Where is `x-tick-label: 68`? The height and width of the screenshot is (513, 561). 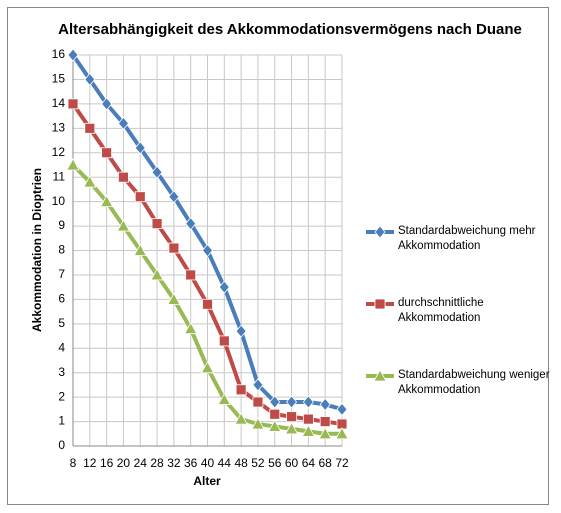 x-tick-label: 68 is located at coordinates (326, 463).